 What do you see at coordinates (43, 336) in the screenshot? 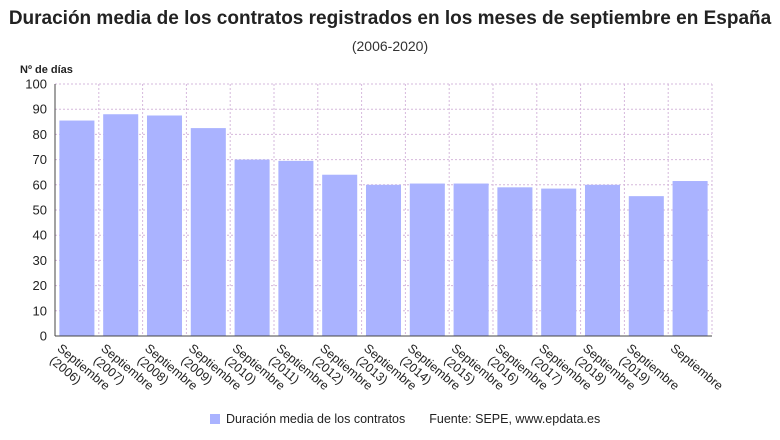
I see `y-tick-label: 0` at bounding box center [43, 336].